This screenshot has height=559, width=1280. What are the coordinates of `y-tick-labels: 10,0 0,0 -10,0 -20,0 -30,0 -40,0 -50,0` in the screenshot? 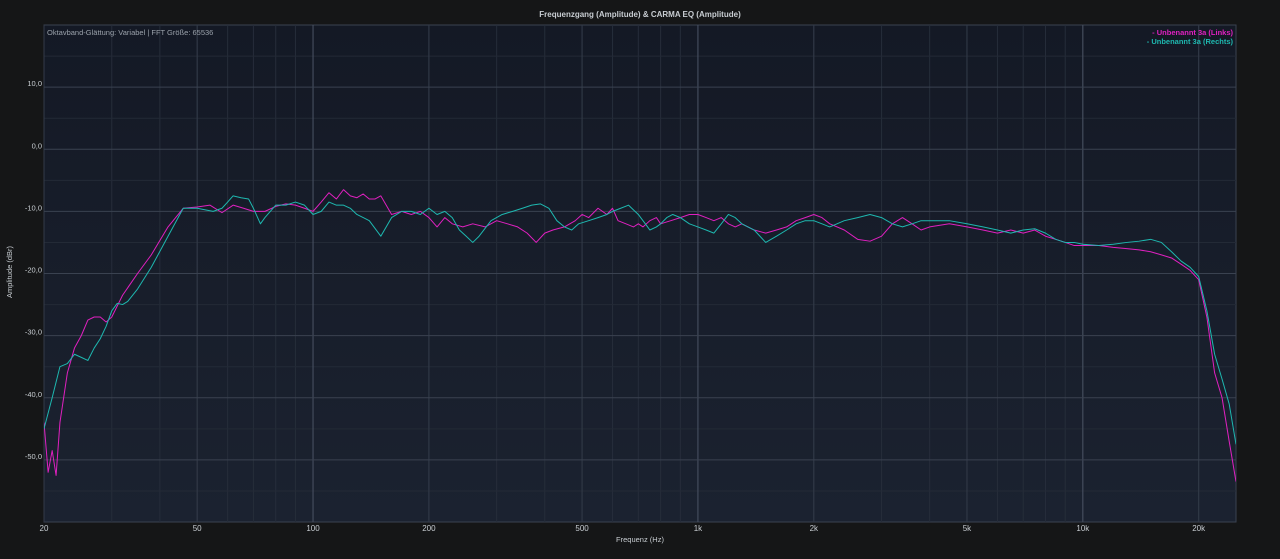 It's located at (33, 270).